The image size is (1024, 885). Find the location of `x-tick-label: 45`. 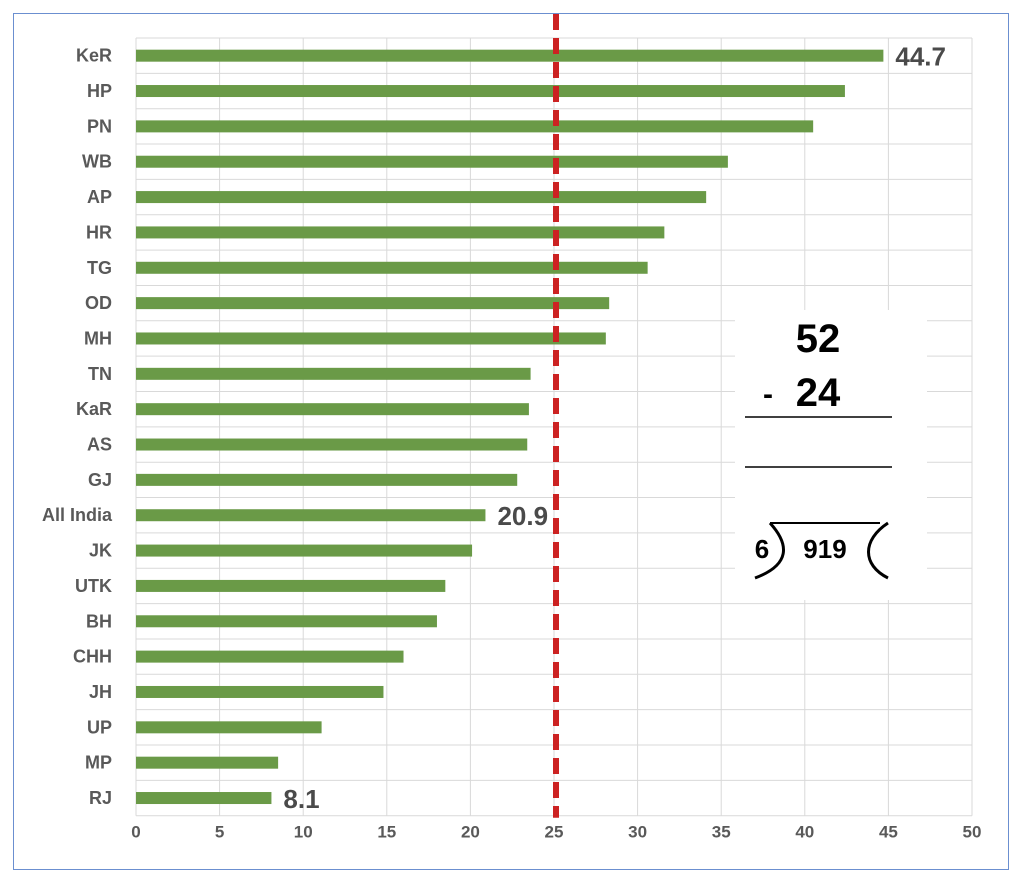

x-tick-label: 45 is located at coordinates (888, 832).